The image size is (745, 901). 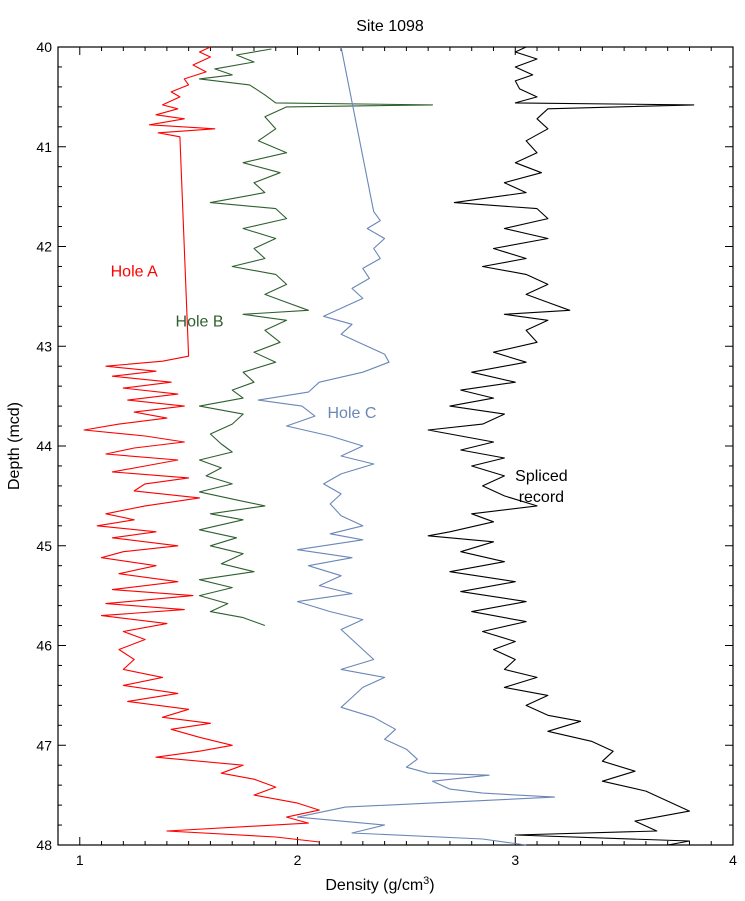 What do you see at coordinates (431, 885) in the screenshot?
I see `x-axis-label-close: )` at bounding box center [431, 885].